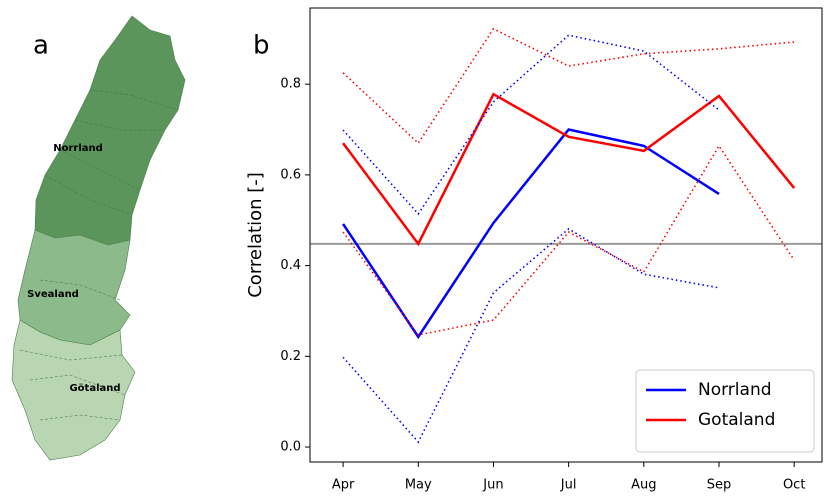 This screenshot has height=497, width=824. What do you see at coordinates (794, 485) in the screenshot?
I see `x-tick-label: Oct` at bounding box center [794, 485].